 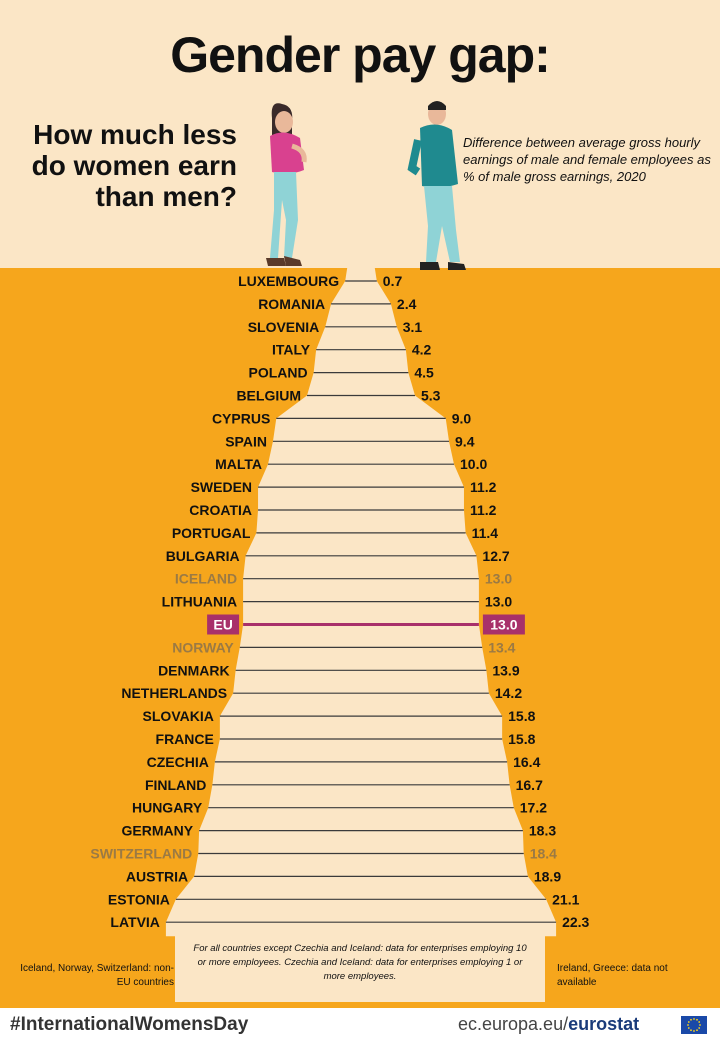 I want to click on eu-flag-stars, so click(x=694, y=1025).